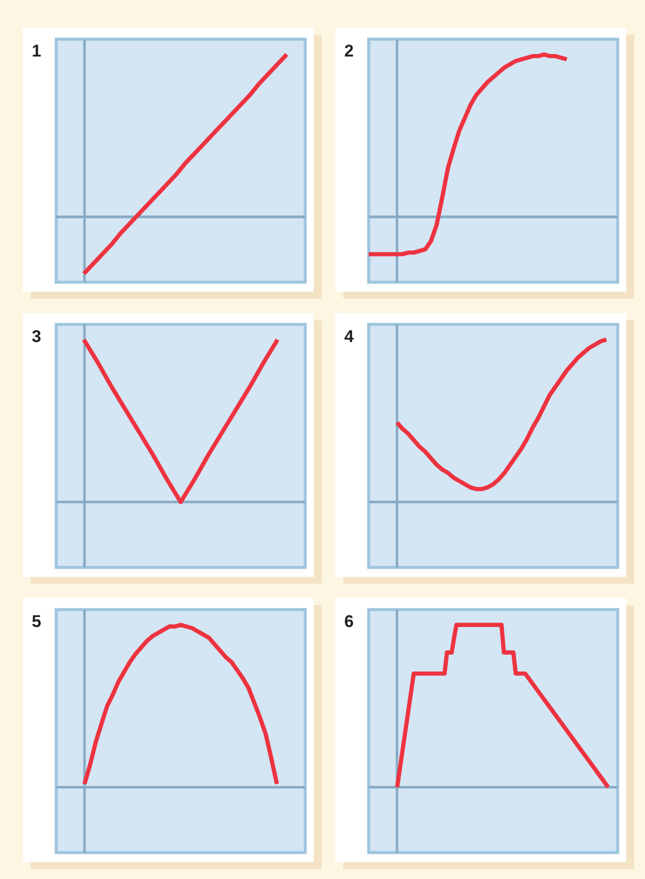 The image size is (645, 879). What do you see at coordinates (349, 51) in the screenshot?
I see `chart-title: 2` at bounding box center [349, 51].